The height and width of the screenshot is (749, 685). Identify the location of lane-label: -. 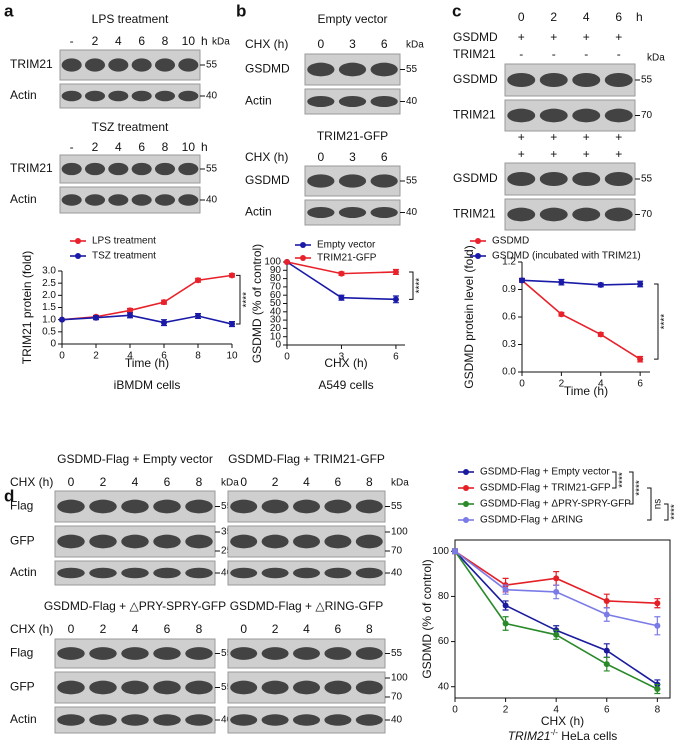
(72, 41).